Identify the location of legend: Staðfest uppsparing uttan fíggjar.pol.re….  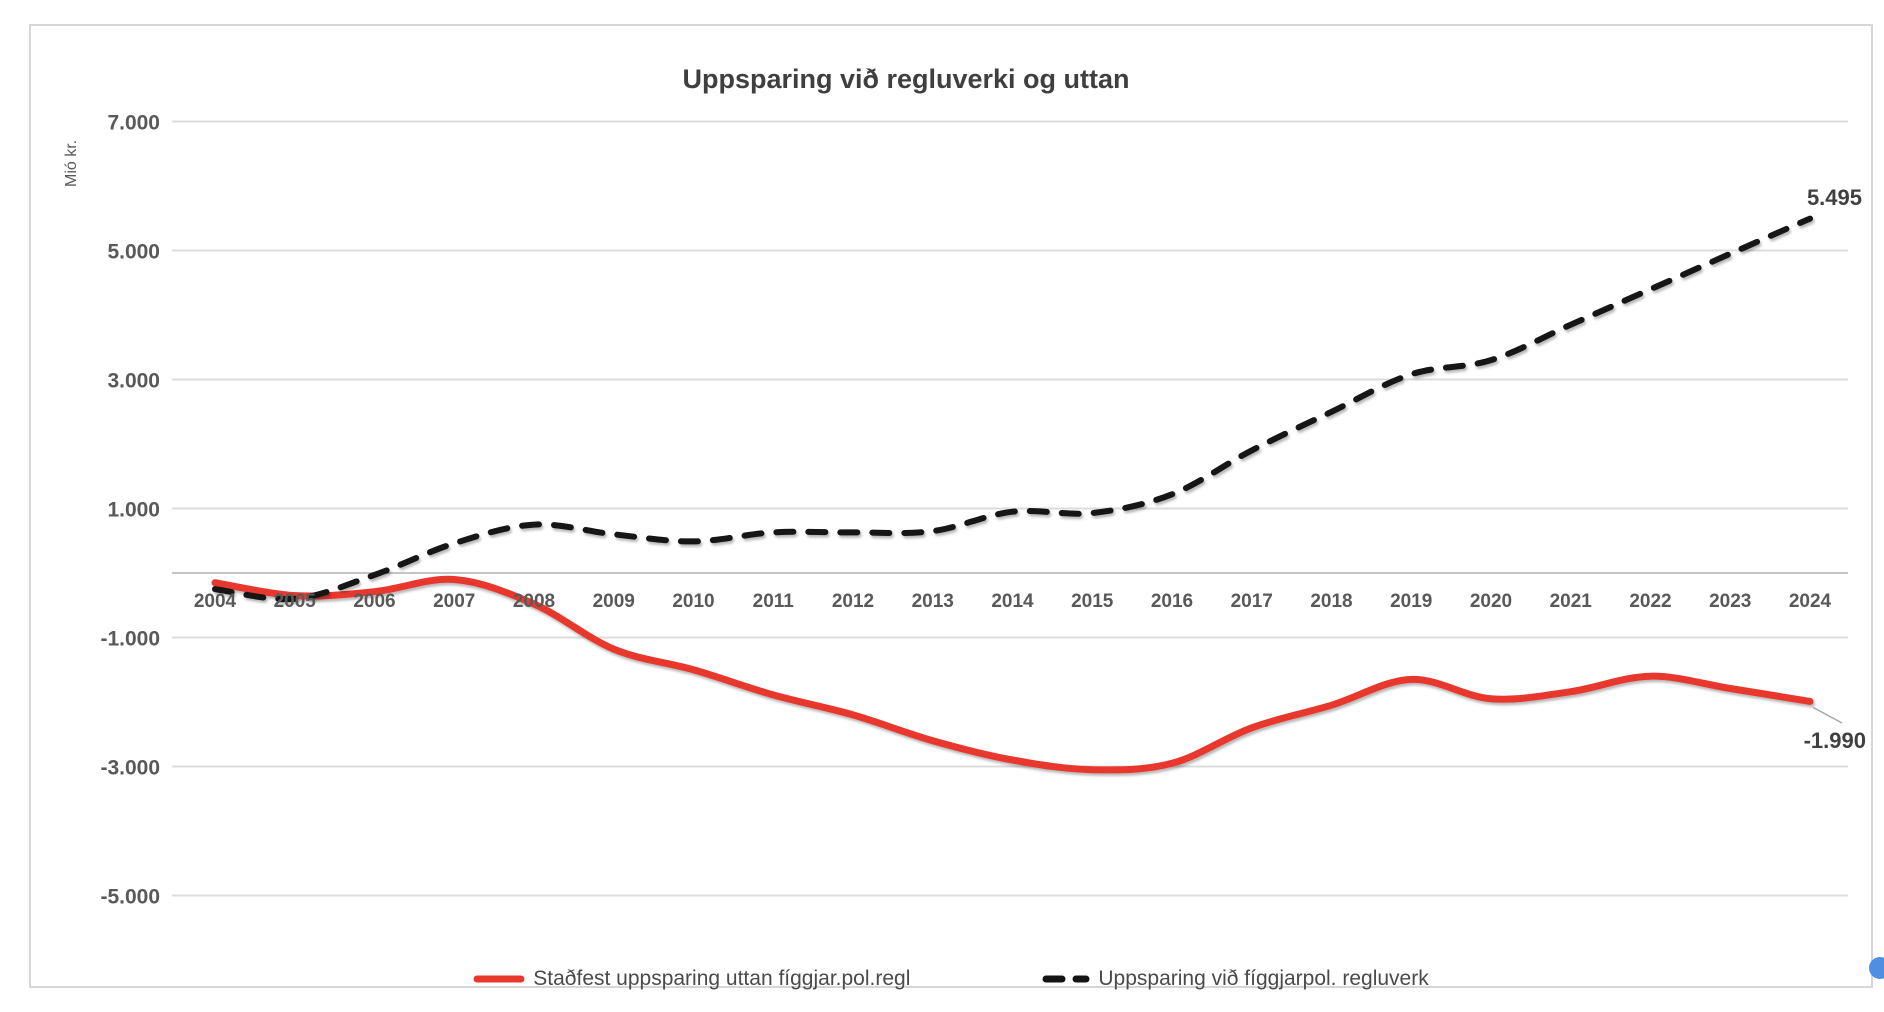
(951, 979).